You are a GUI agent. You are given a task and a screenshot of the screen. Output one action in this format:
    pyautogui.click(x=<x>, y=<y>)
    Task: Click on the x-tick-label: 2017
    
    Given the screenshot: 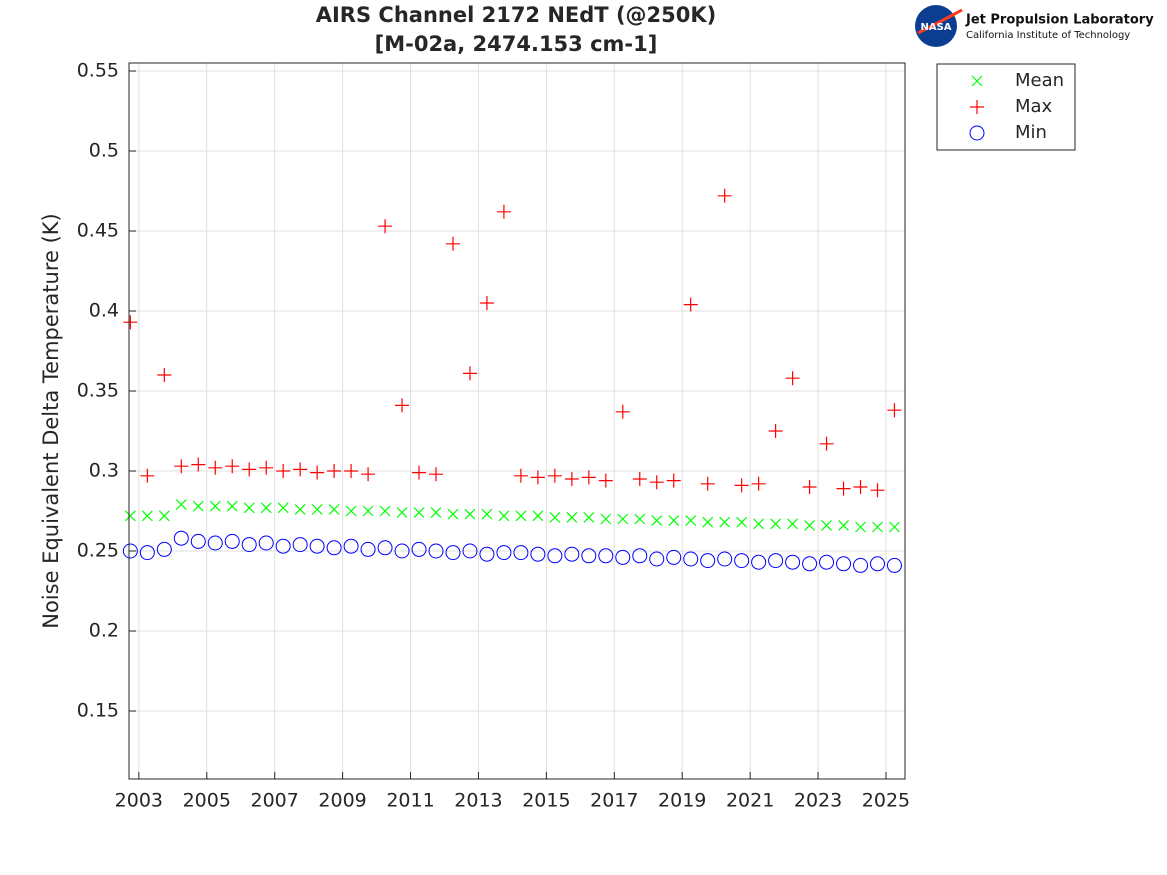 What is the action you would take?
    pyautogui.click(x=614, y=801)
    